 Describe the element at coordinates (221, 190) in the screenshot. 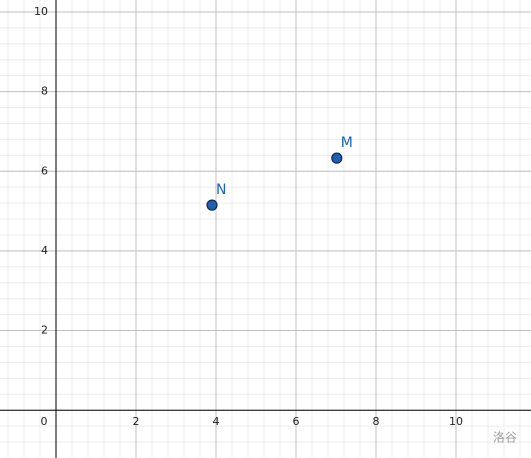

I see `point-label: N` at that location.